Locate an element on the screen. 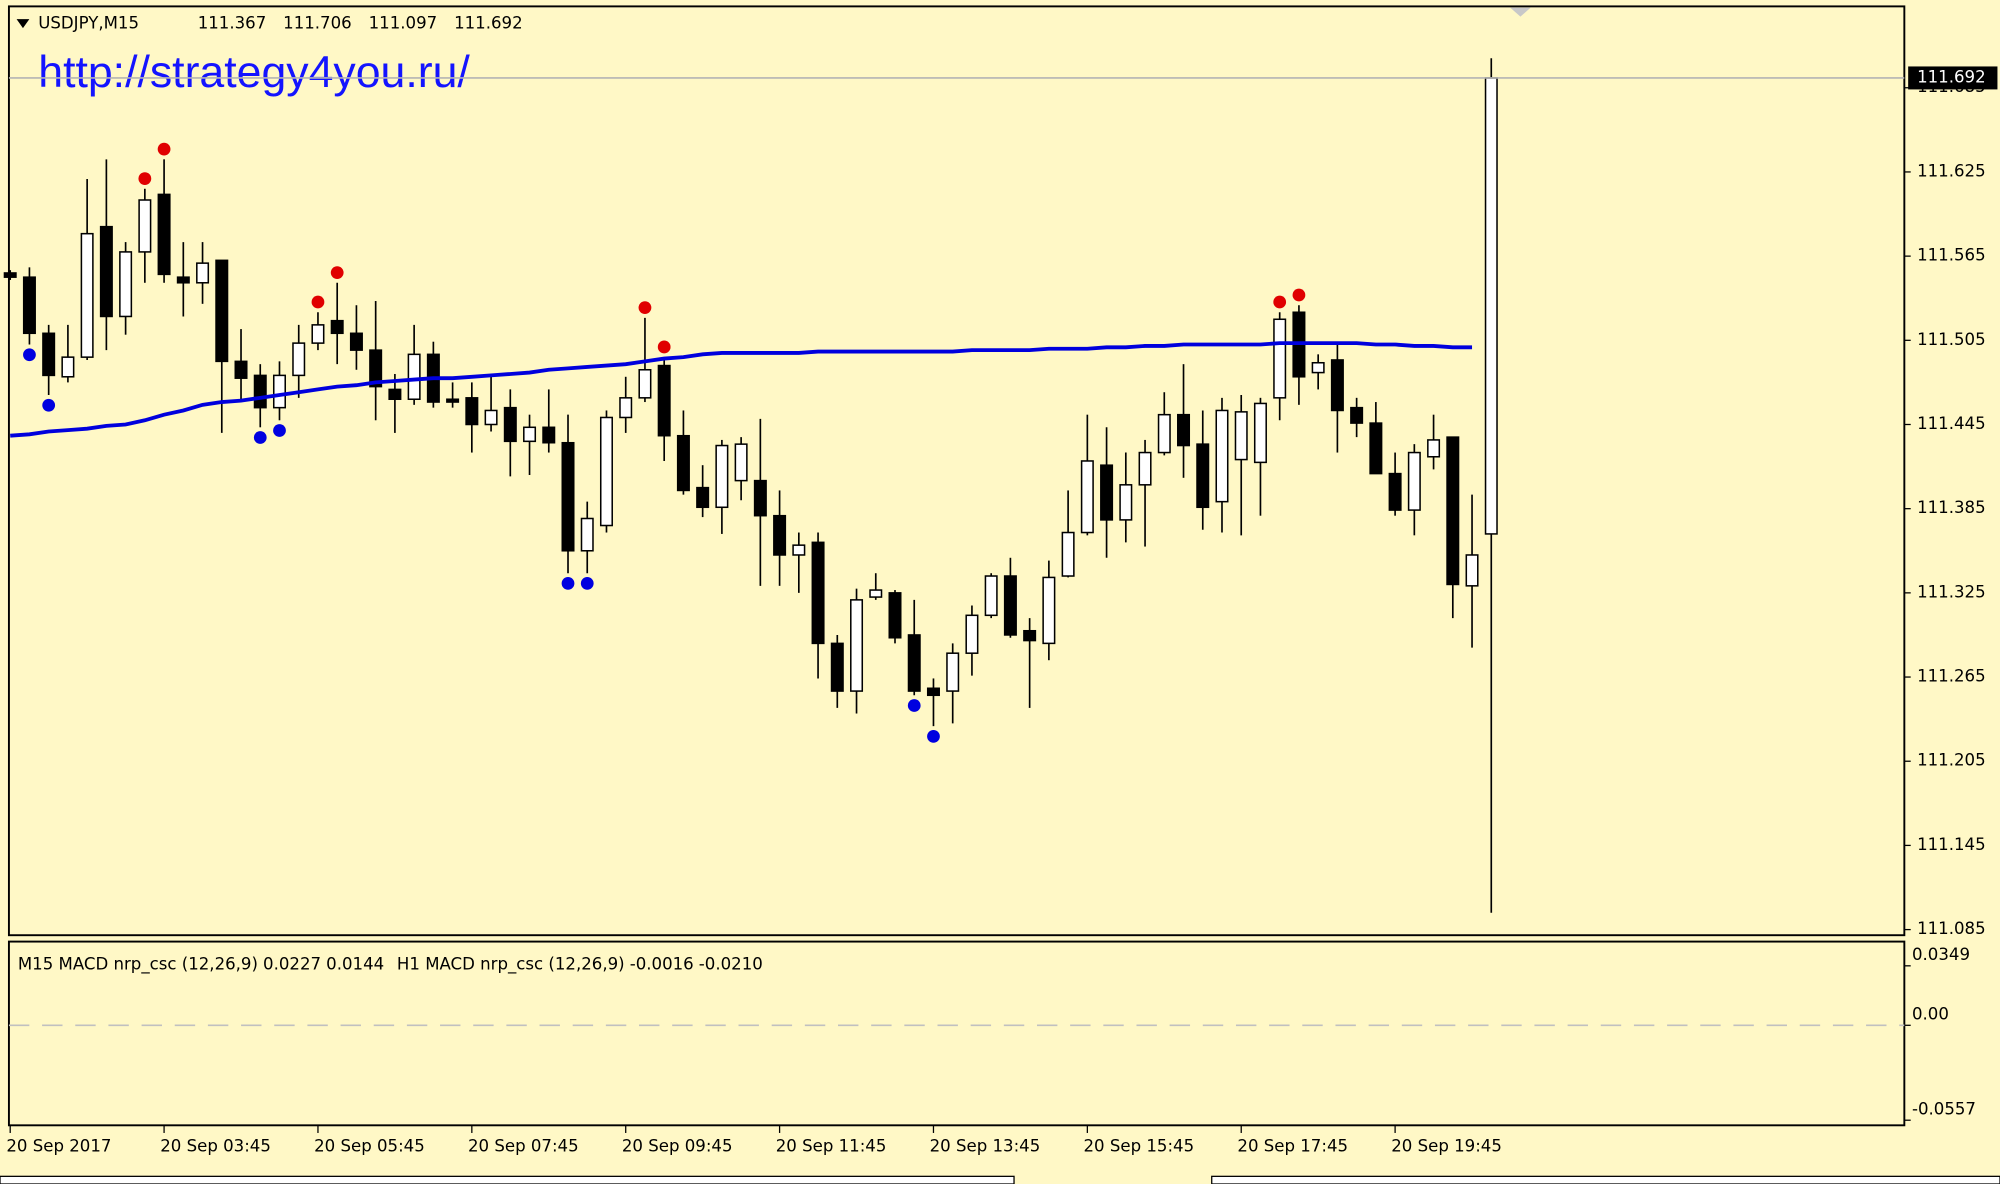 The height and width of the screenshot is (1184, 2000). x-tick-label: 20 Sep 05:45 is located at coordinates (369, 1145).